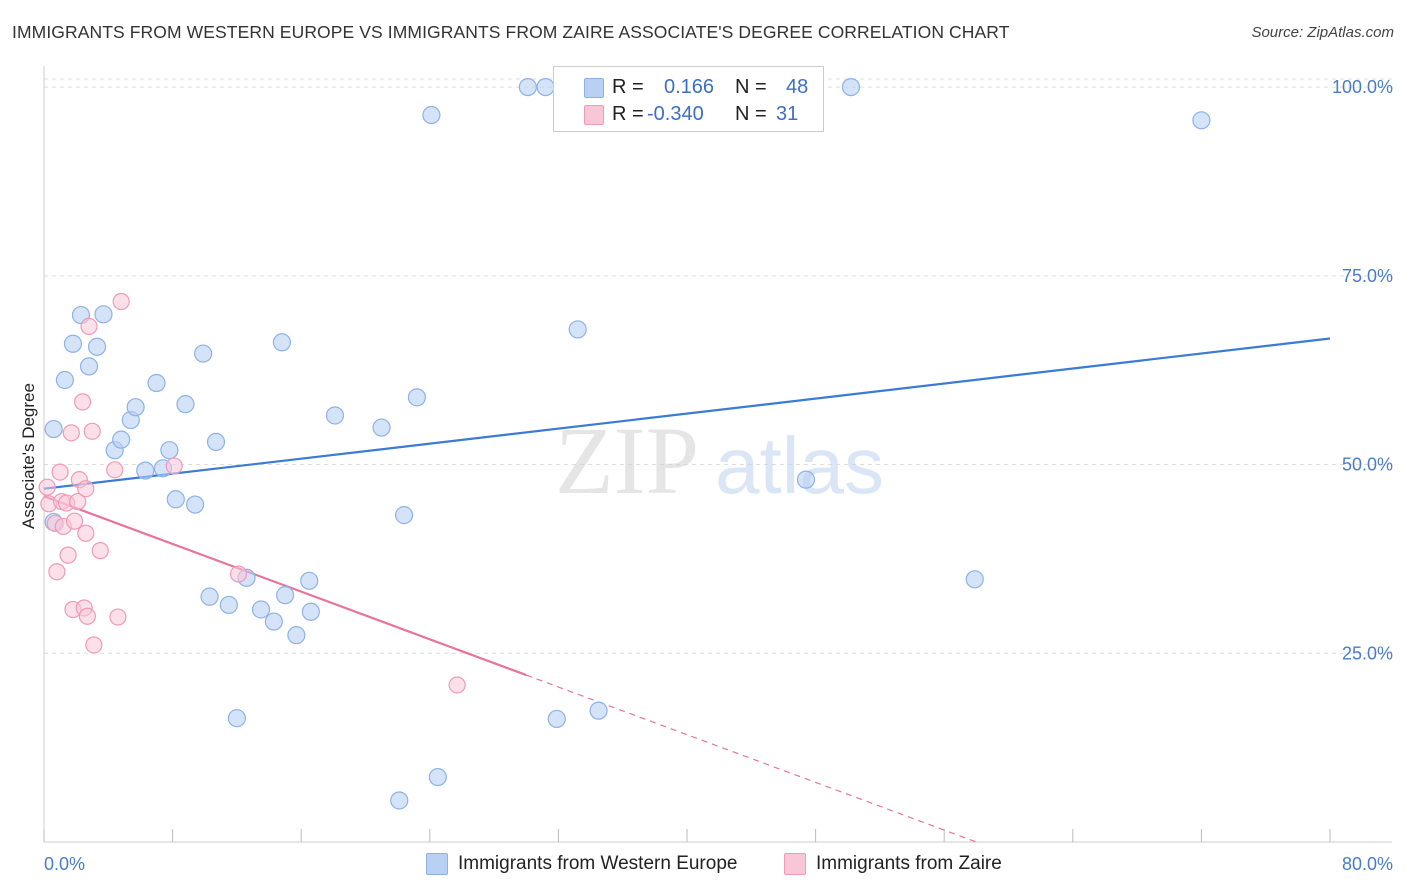 This screenshot has height=892, width=1406. I want to click on bottom-legend-label: Immigrants from Zaire, so click(909, 863).